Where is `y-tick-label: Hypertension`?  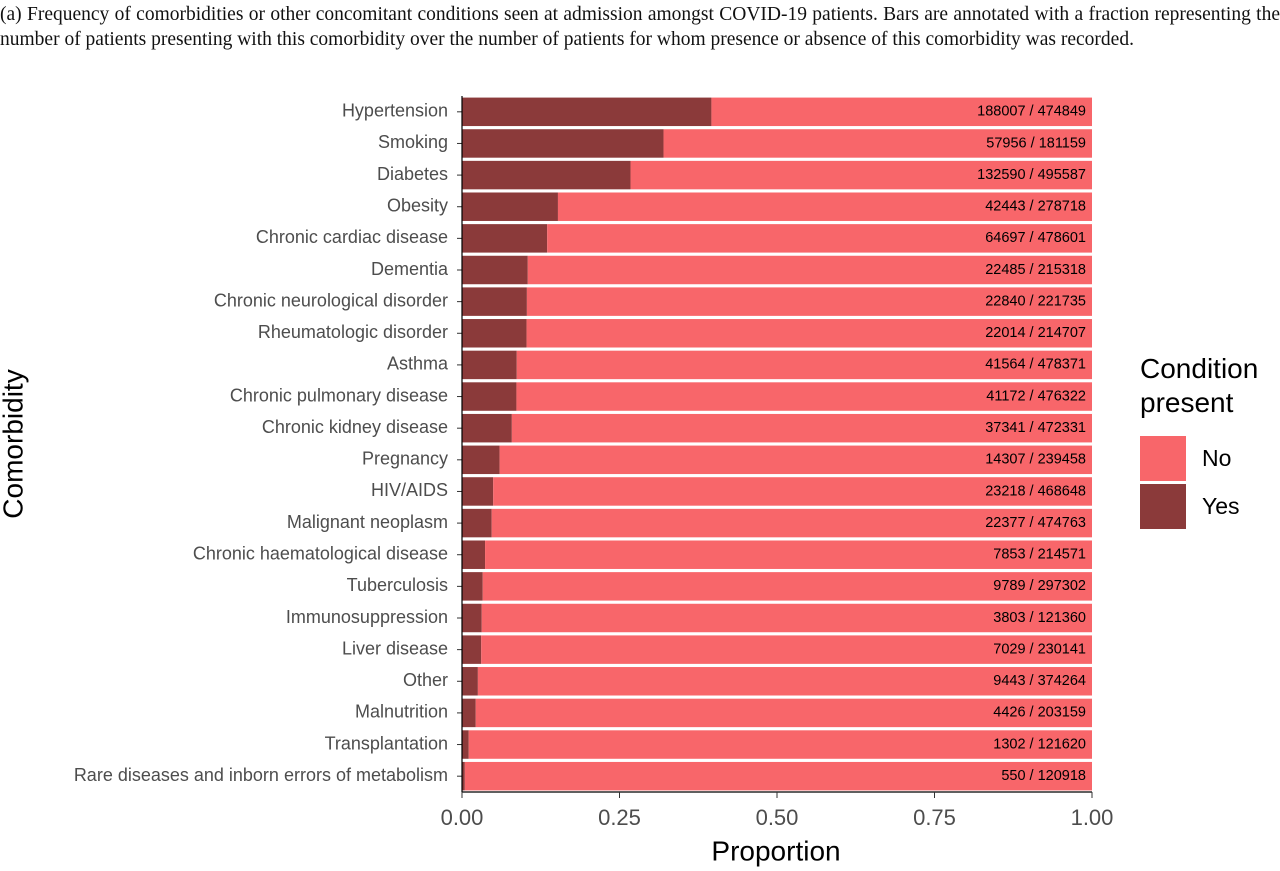 y-tick-label: Hypertension is located at coordinates (395, 111).